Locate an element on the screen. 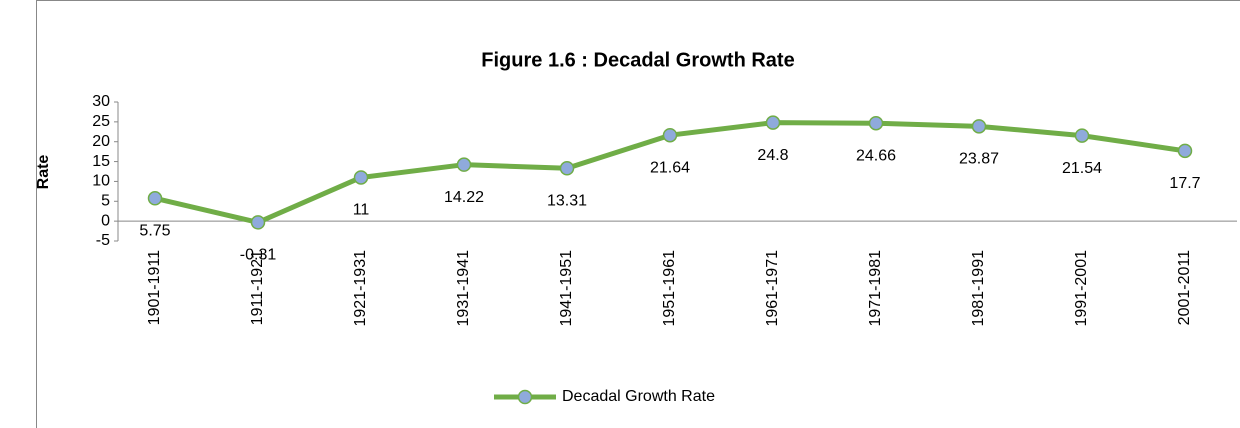 The height and width of the screenshot is (428, 1240). x-tick-label: 1991-2001 is located at coordinates (1081, 288).